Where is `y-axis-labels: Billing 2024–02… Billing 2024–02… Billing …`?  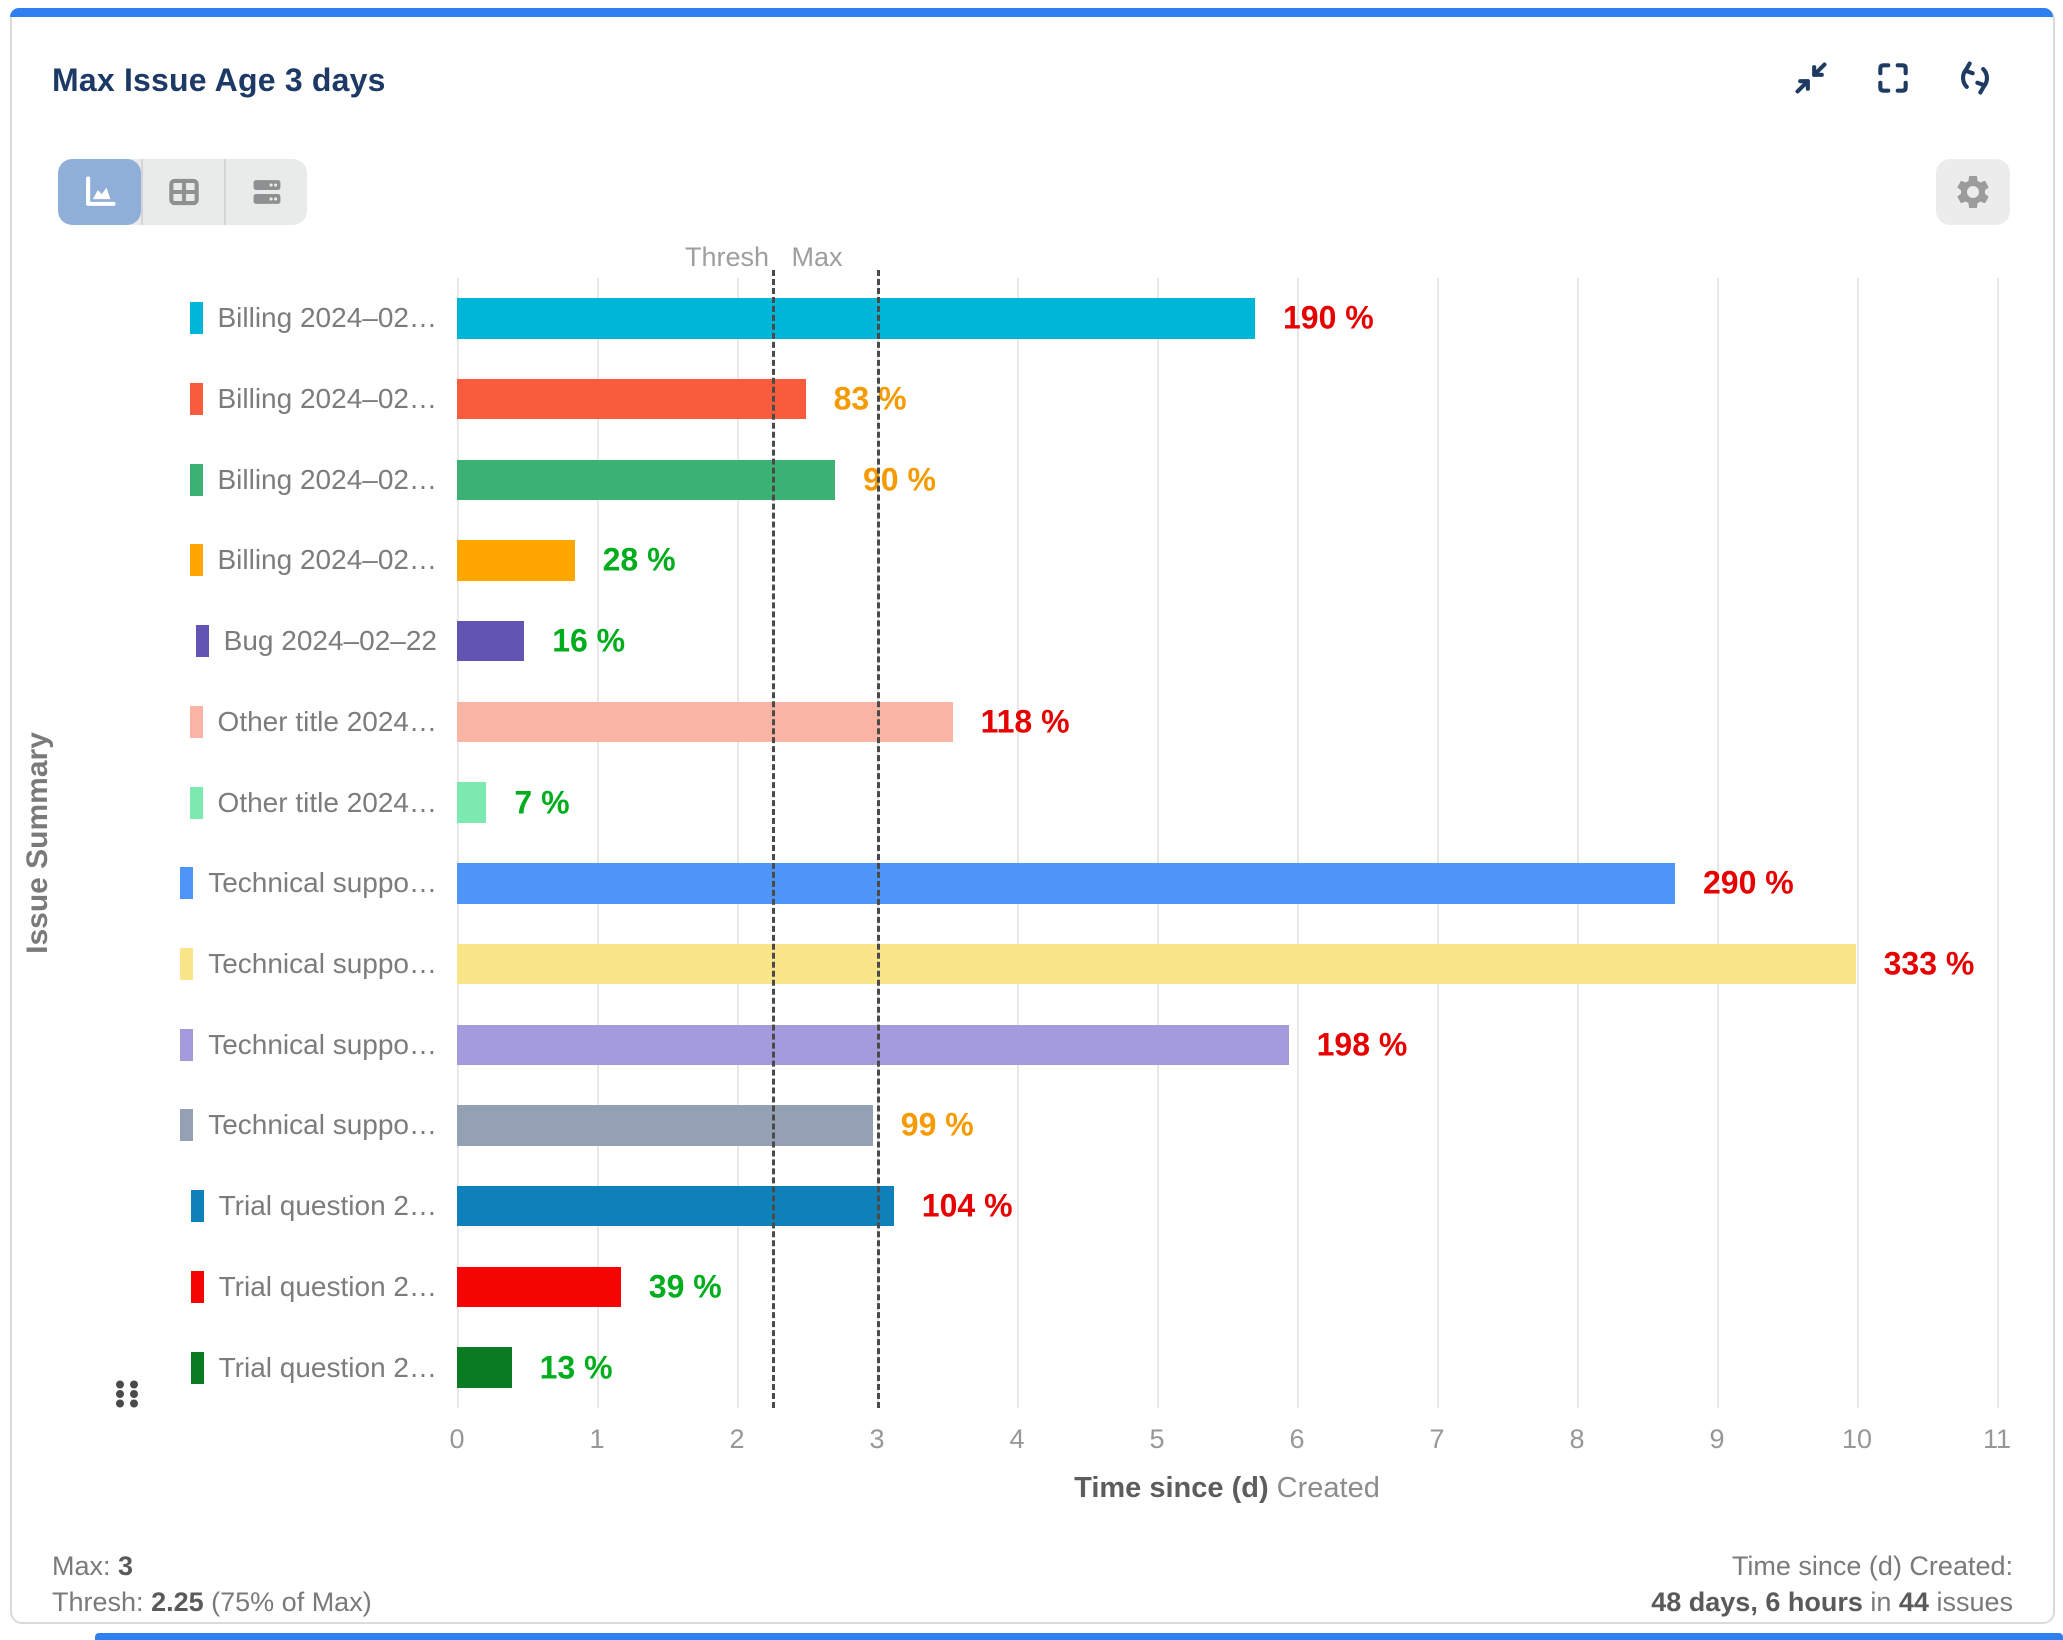
y-axis-labels: Billing 2024–02… Billing 2024–02… Billing … is located at coordinates (218, 843).